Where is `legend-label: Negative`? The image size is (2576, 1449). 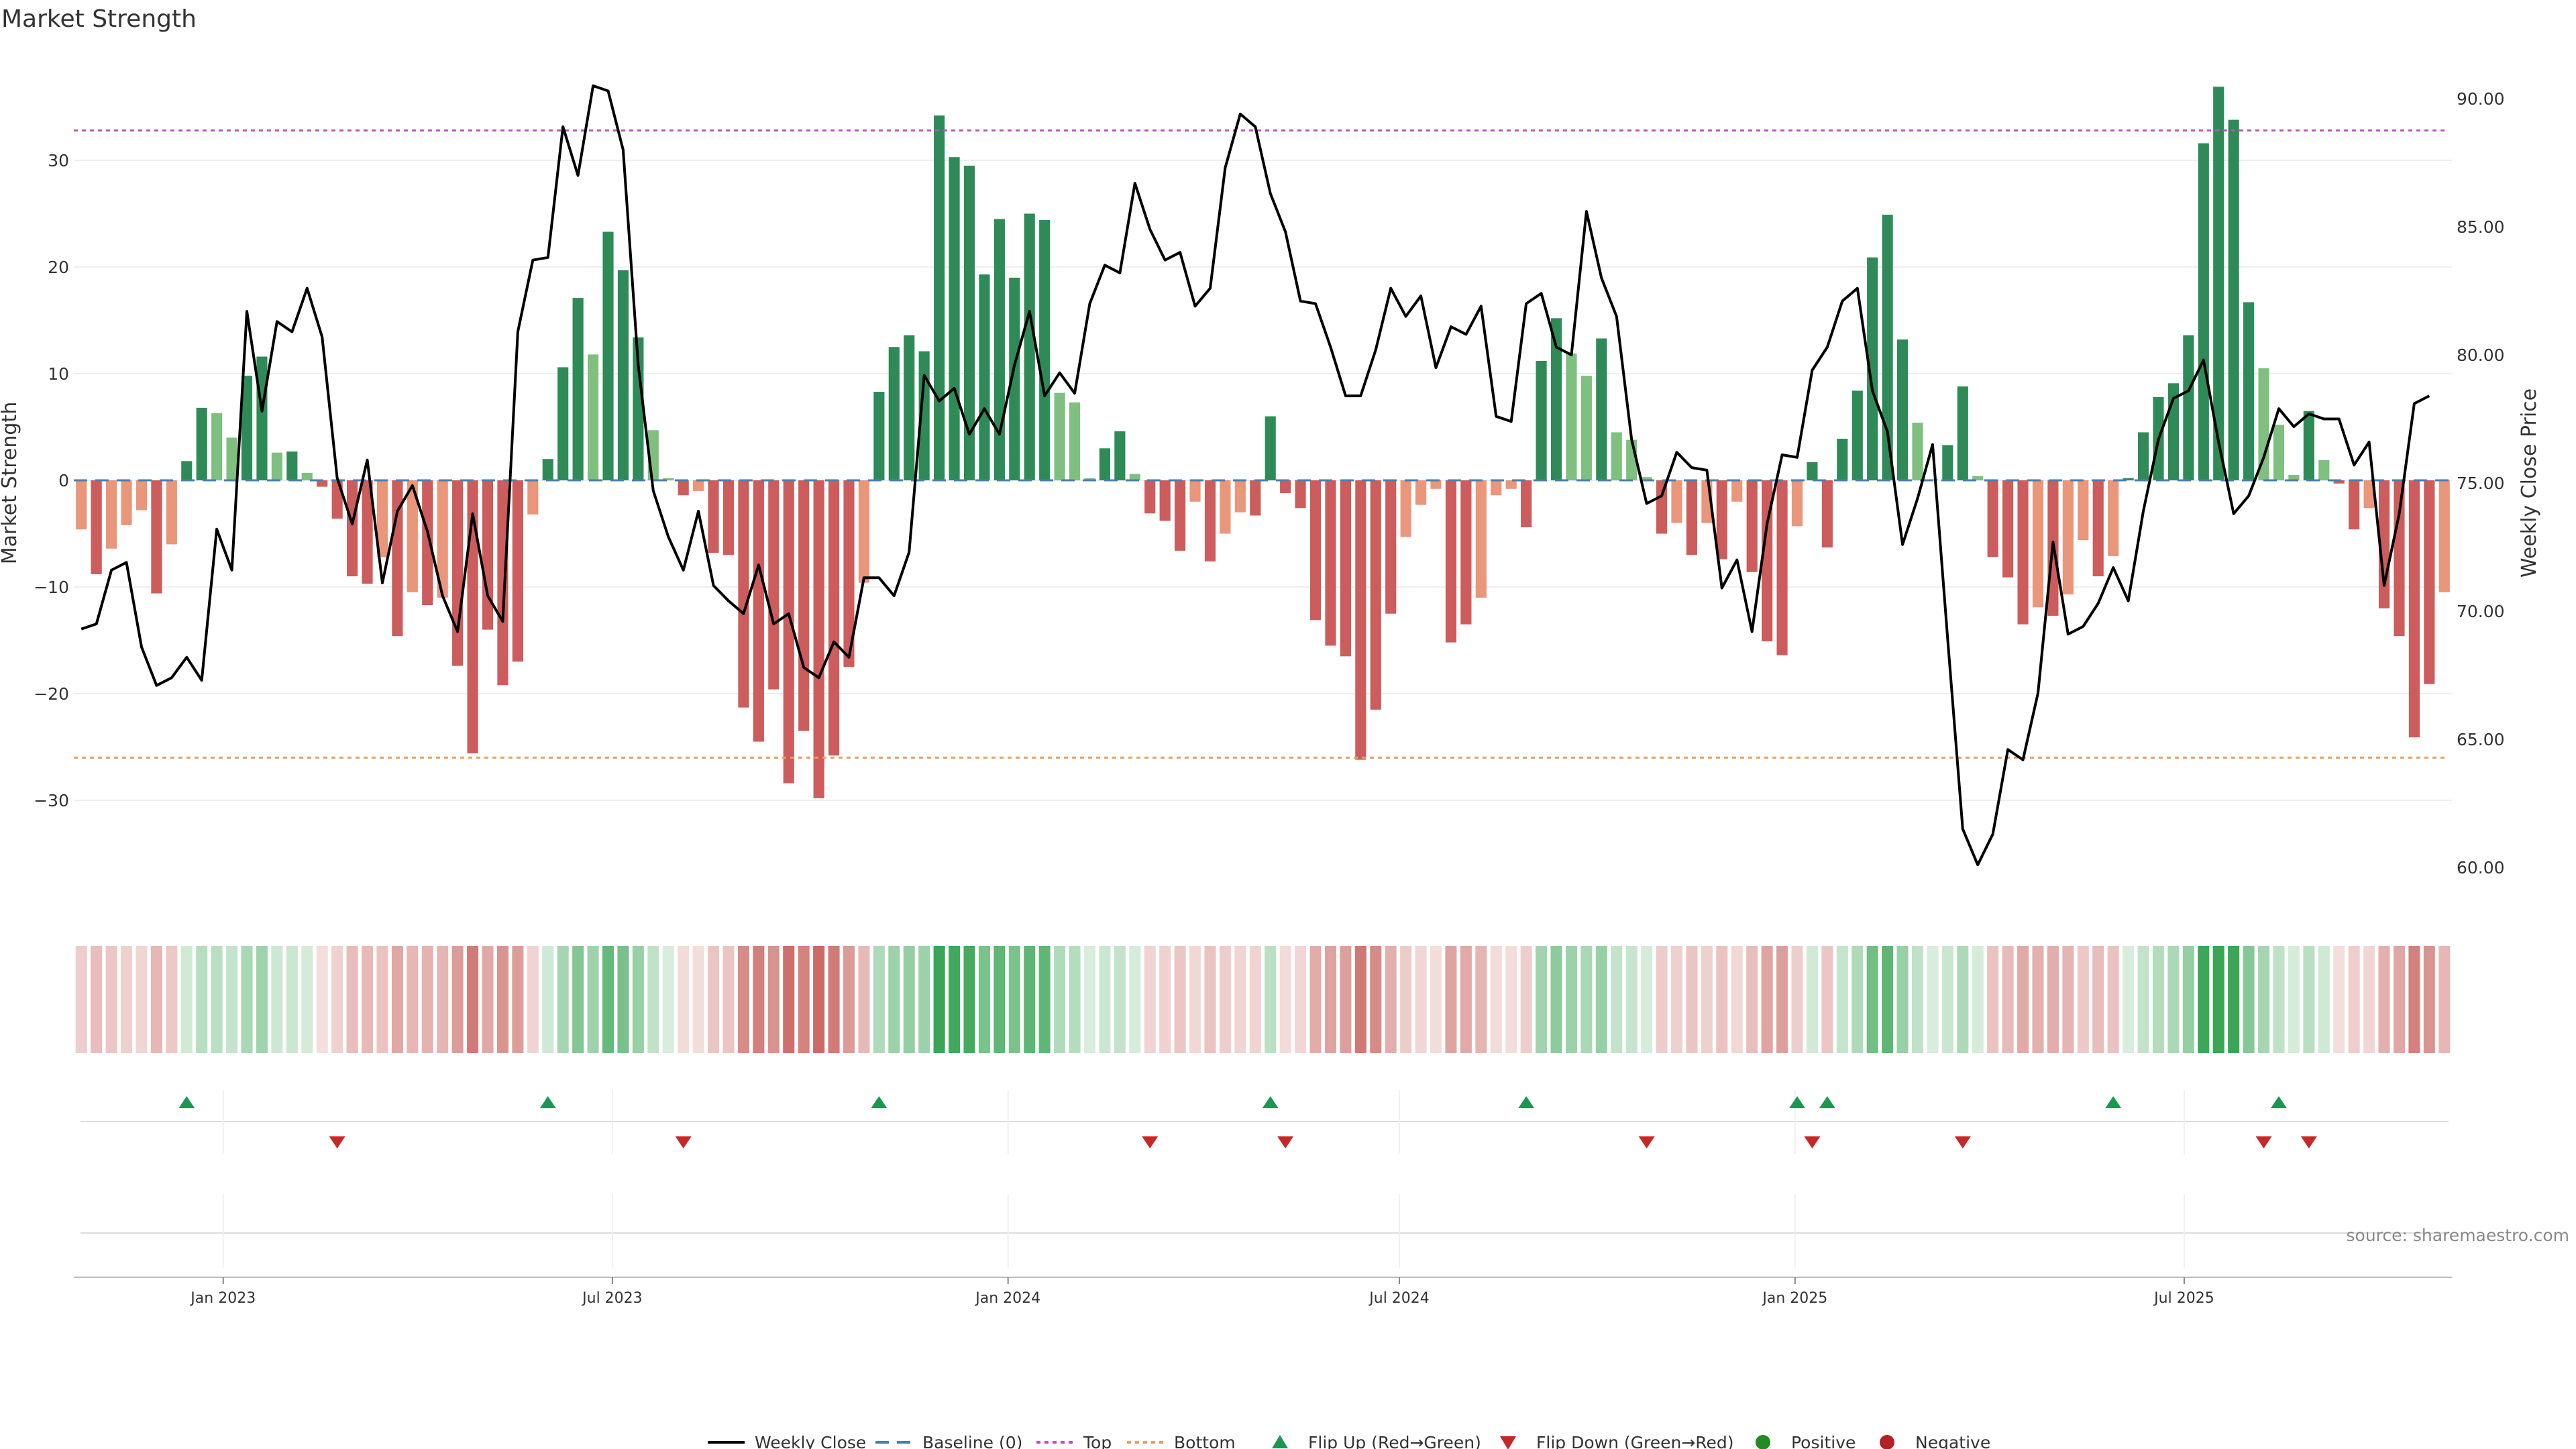 legend-label: Negative is located at coordinates (1952, 1441).